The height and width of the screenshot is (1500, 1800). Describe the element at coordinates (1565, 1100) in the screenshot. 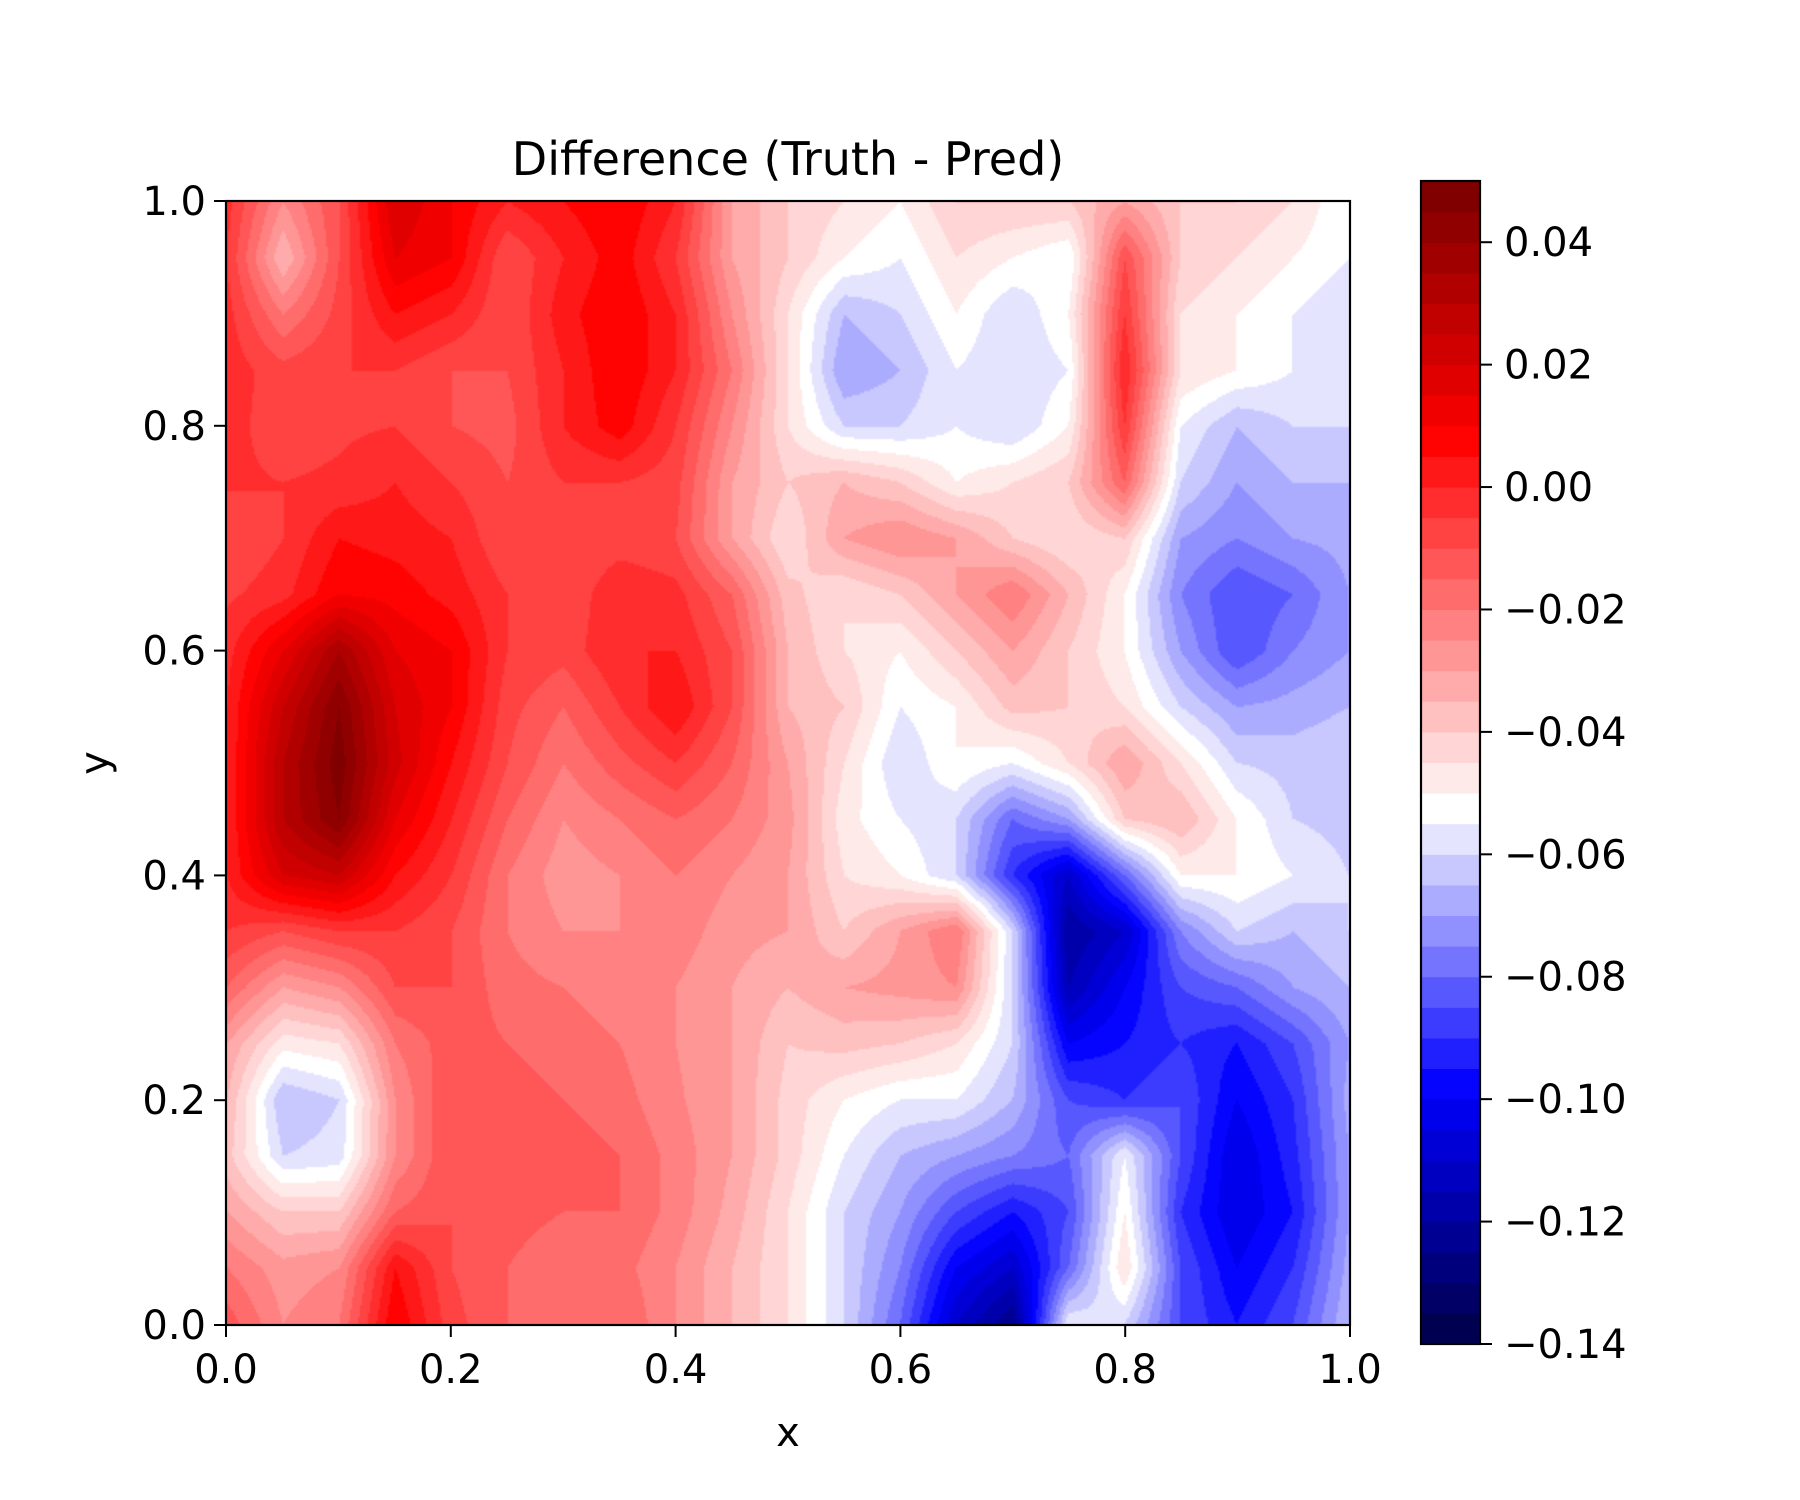

I see `colorbar-tick-label: −0.10` at that location.